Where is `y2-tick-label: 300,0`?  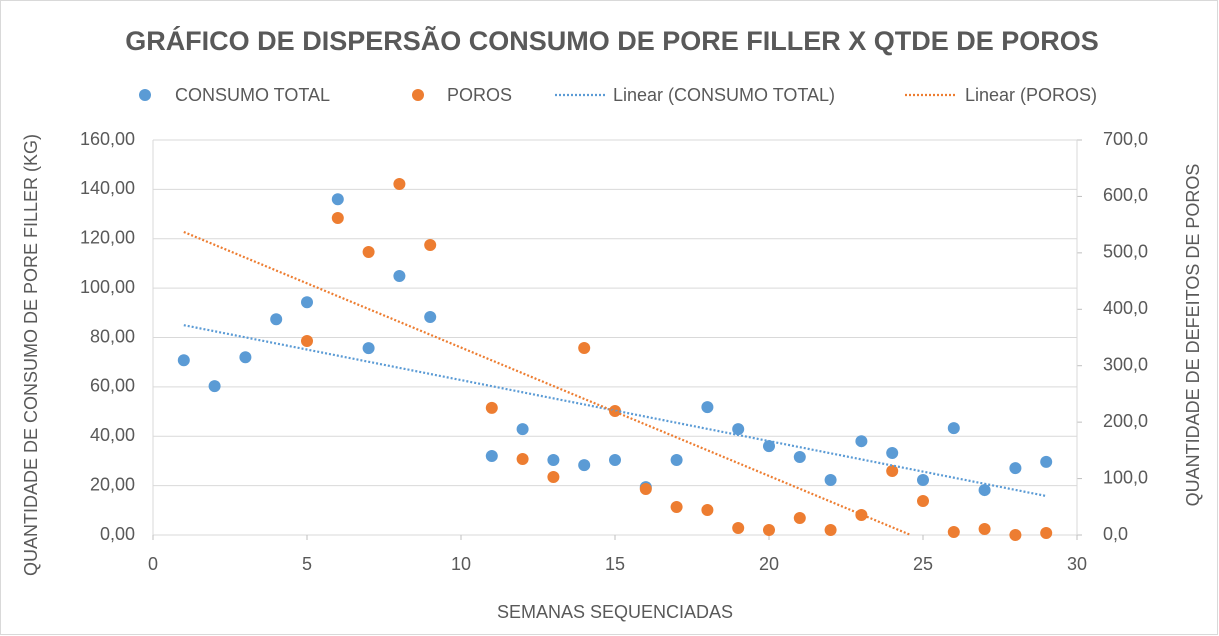 y2-tick-label: 300,0 is located at coordinates (1125, 364).